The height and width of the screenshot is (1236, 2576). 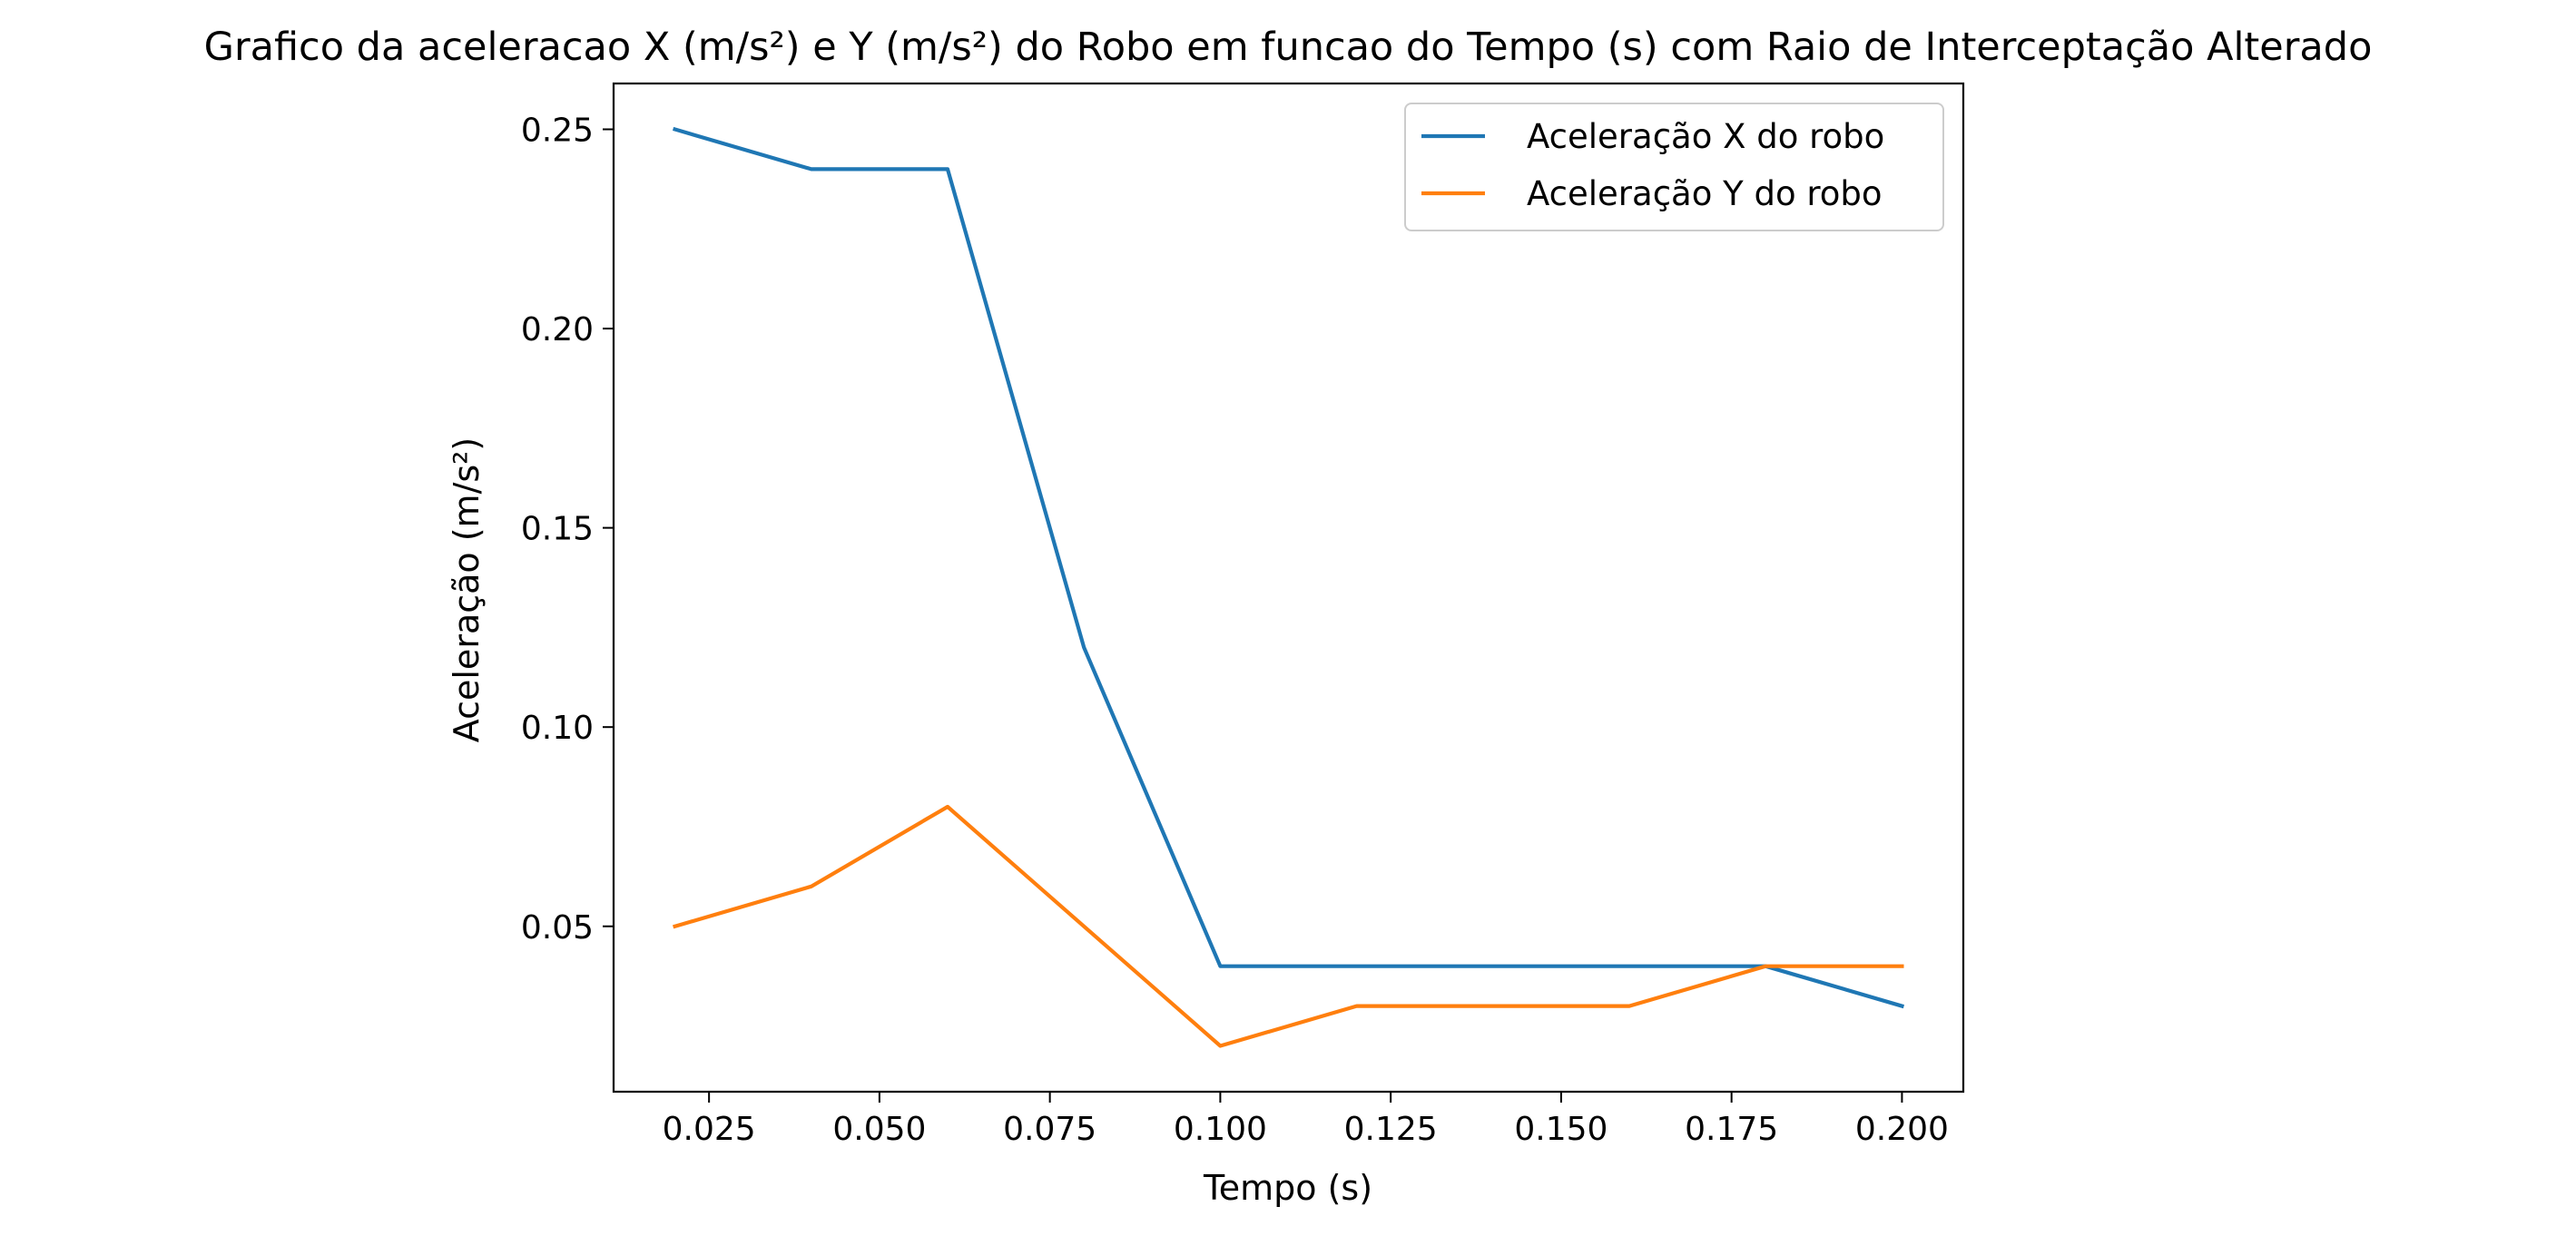 What do you see at coordinates (557, 131) in the screenshot?
I see `y-tick-label: 0.25` at bounding box center [557, 131].